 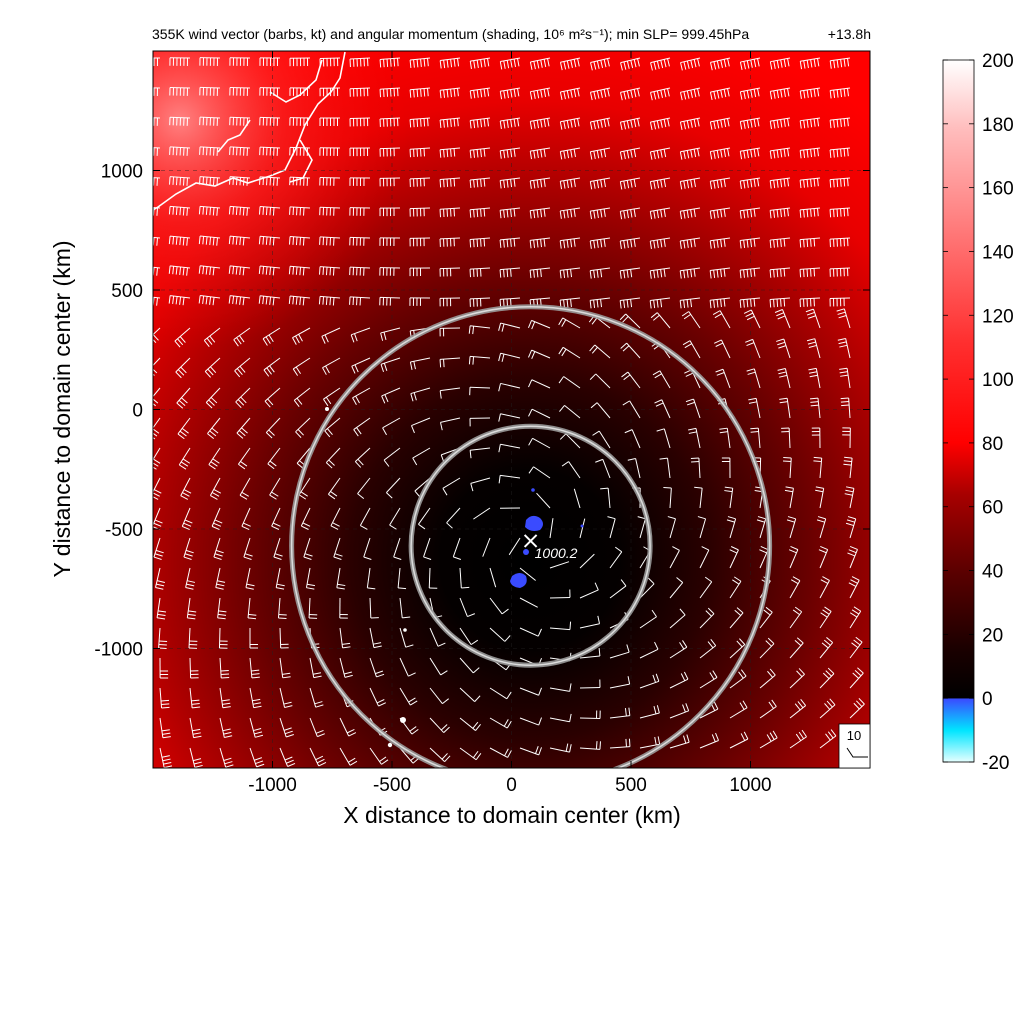 What do you see at coordinates (998, 125) in the screenshot?
I see `colorbar-tick-label: 180` at bounding box center [998, 125].